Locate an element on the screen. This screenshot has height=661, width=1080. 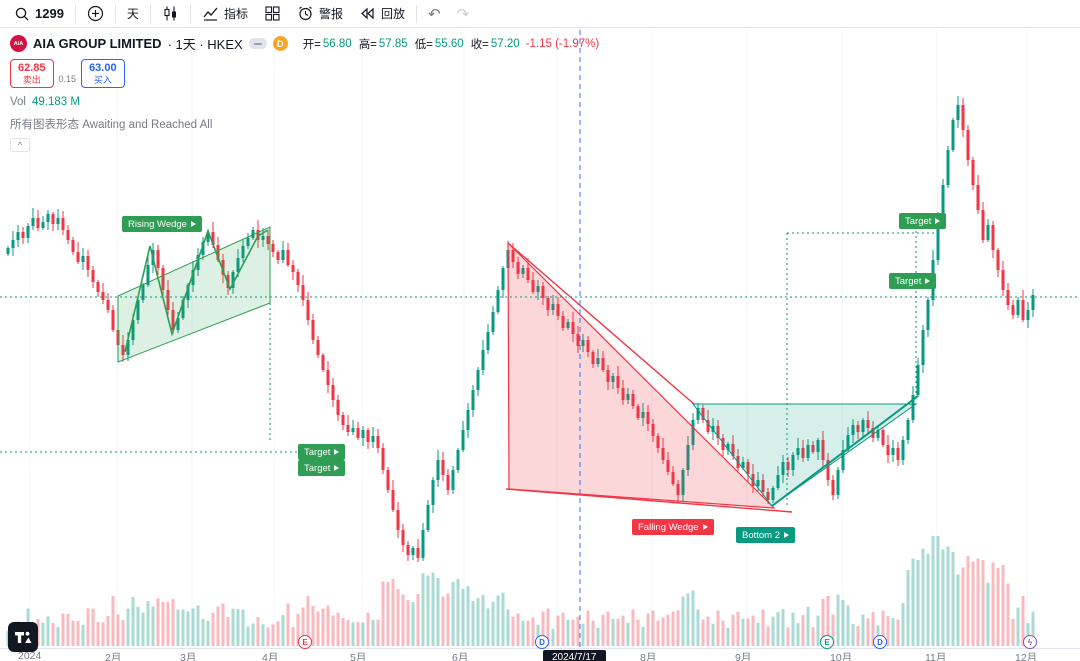
chart-style-button is located at coordinates (170, 14).